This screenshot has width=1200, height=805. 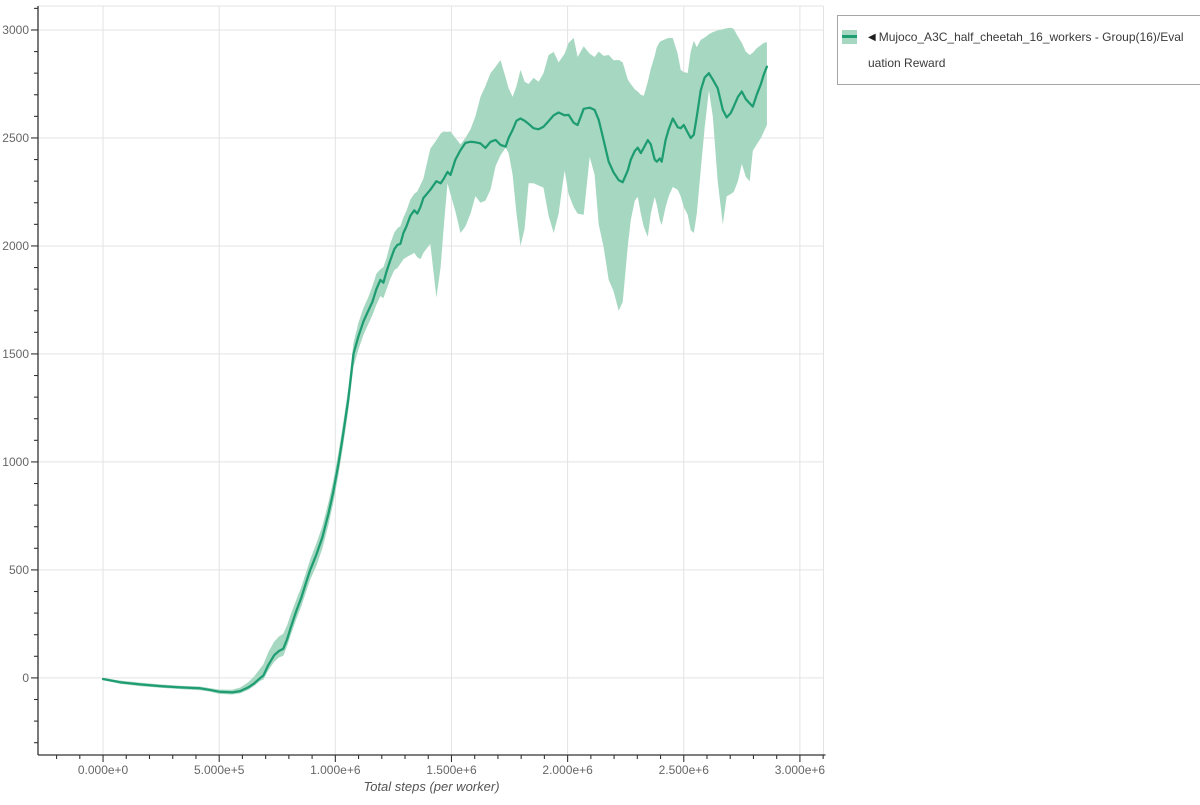 What do you see at coordinates (103, 770) in the screenshot?
I see `svg-text: 0.000e+0` at bounding box center [103, 770].